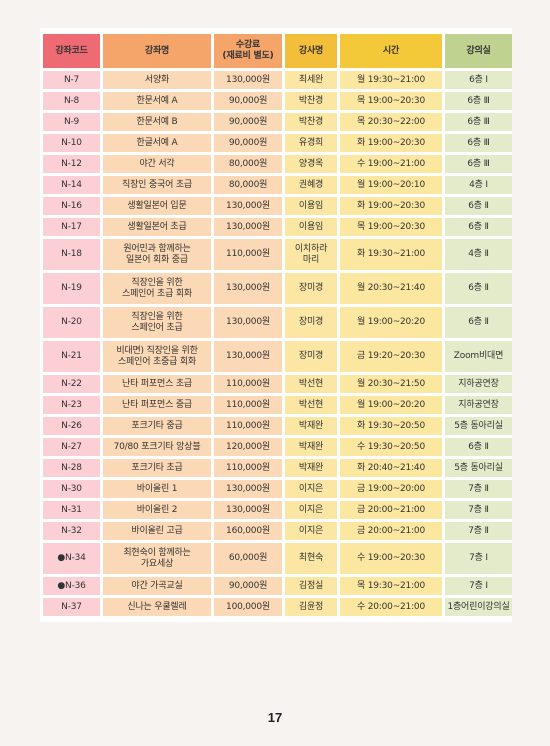 The height and width of the screenshot is (746, 550). What do you see at coordinates (157, 586) in the screenshot?
I see `course-name: 야간 가곡교실` at bounding box center [157, 586].